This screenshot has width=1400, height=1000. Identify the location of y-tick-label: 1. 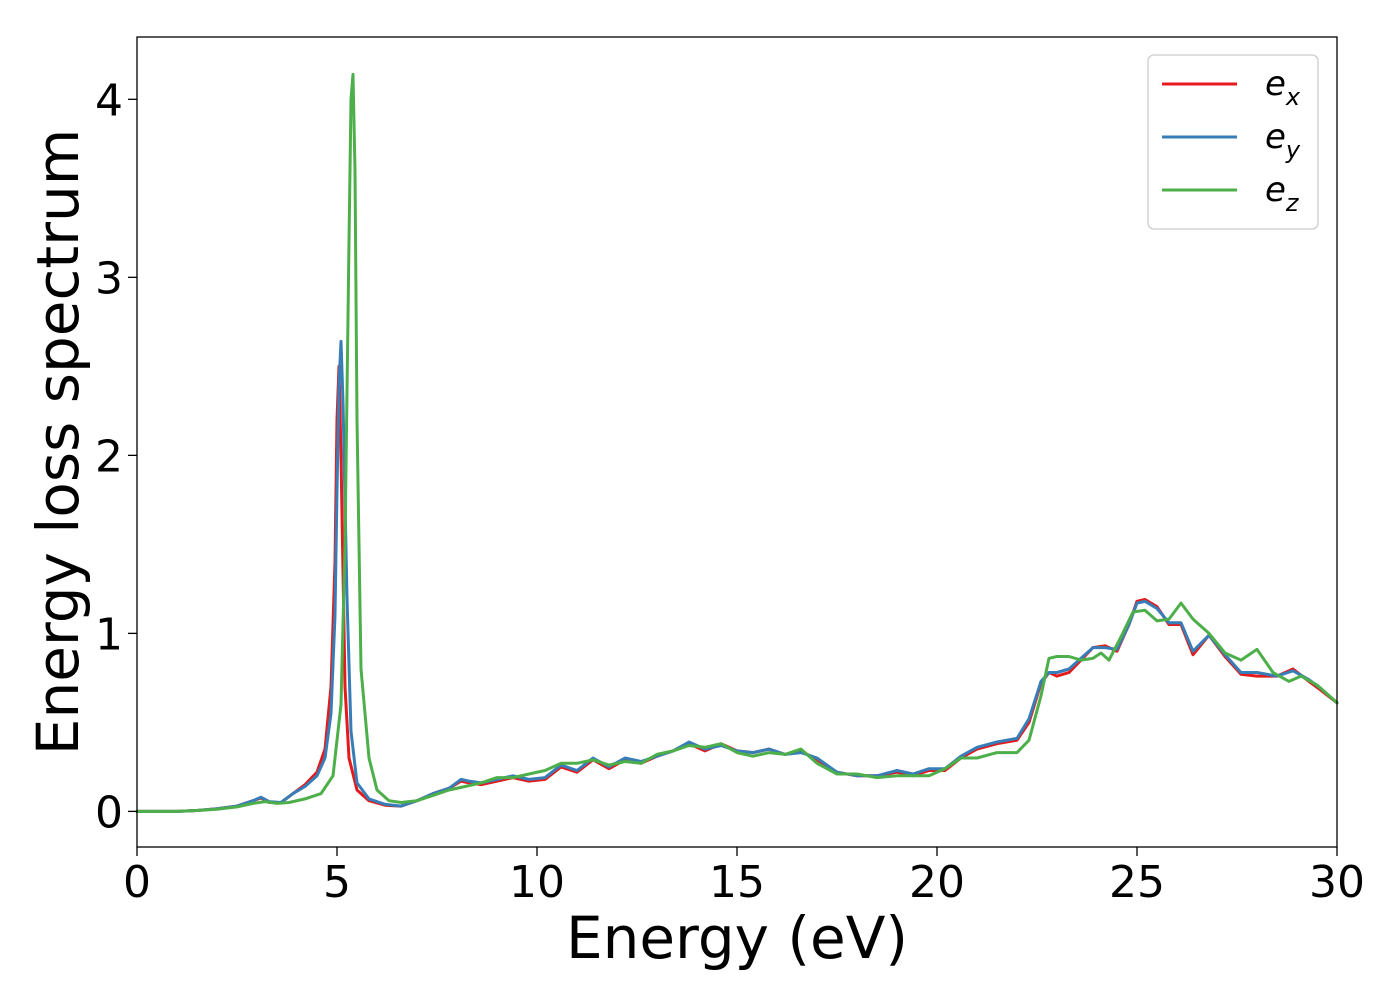
(109, 634).